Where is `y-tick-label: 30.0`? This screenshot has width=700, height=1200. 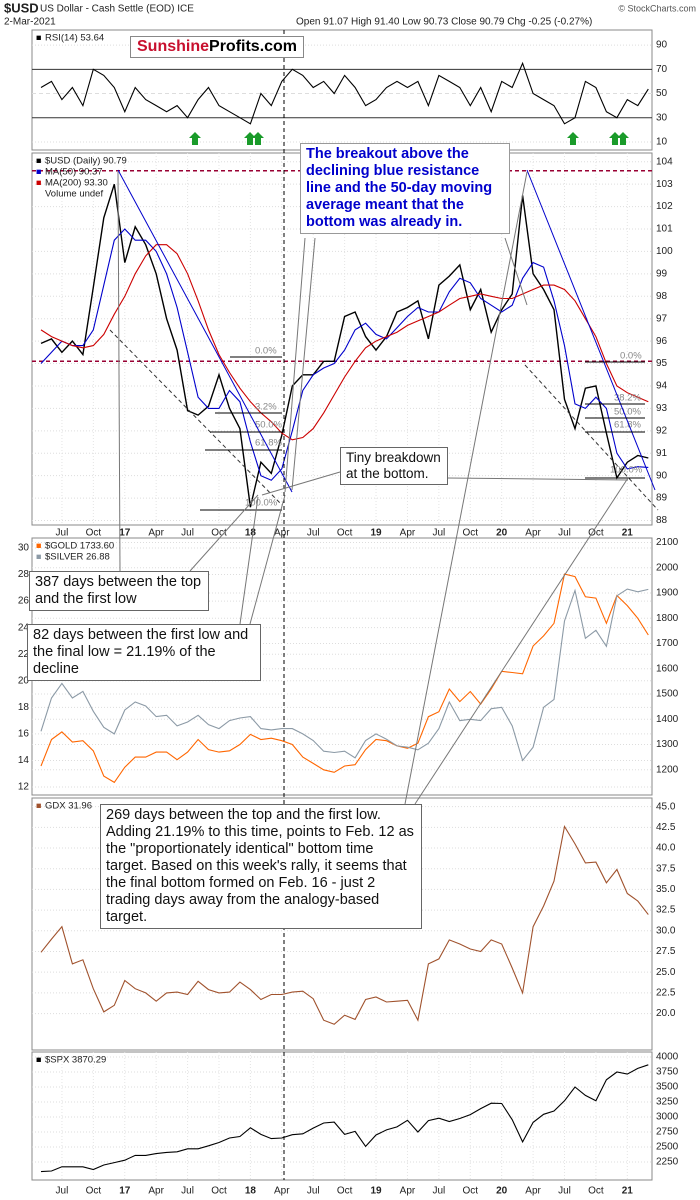 y-tick-label: 30.0 is located at coordinates (666, 930).